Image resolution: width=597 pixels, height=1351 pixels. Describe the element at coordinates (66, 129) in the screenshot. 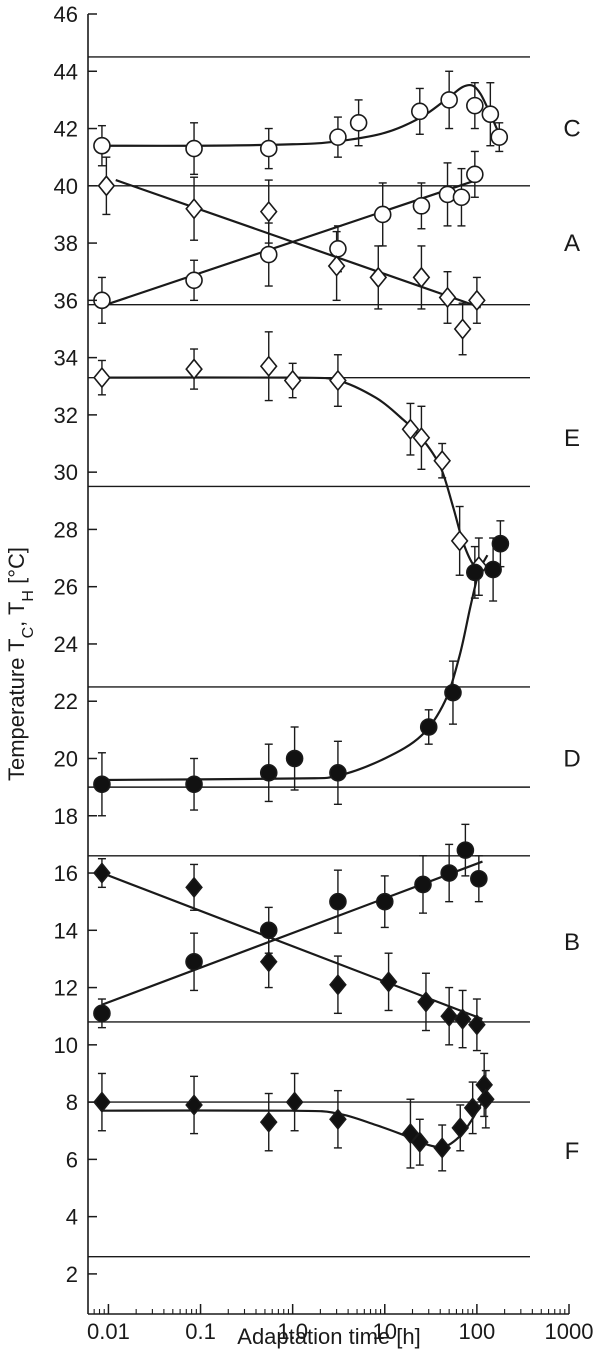

I see `y-tick-label: 42` at that location.